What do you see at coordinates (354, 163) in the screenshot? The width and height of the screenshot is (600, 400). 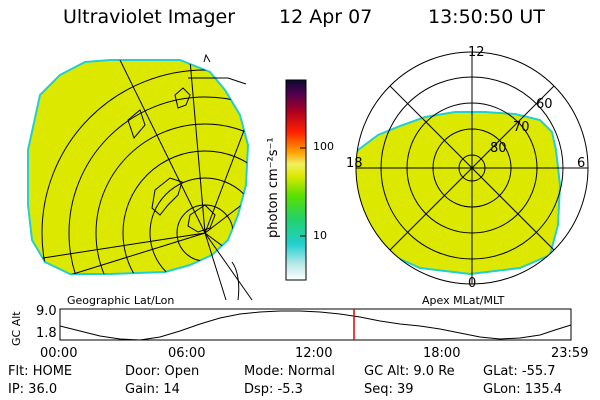 I see `mlt-label-18: 18` at bounding box center [354, 163].